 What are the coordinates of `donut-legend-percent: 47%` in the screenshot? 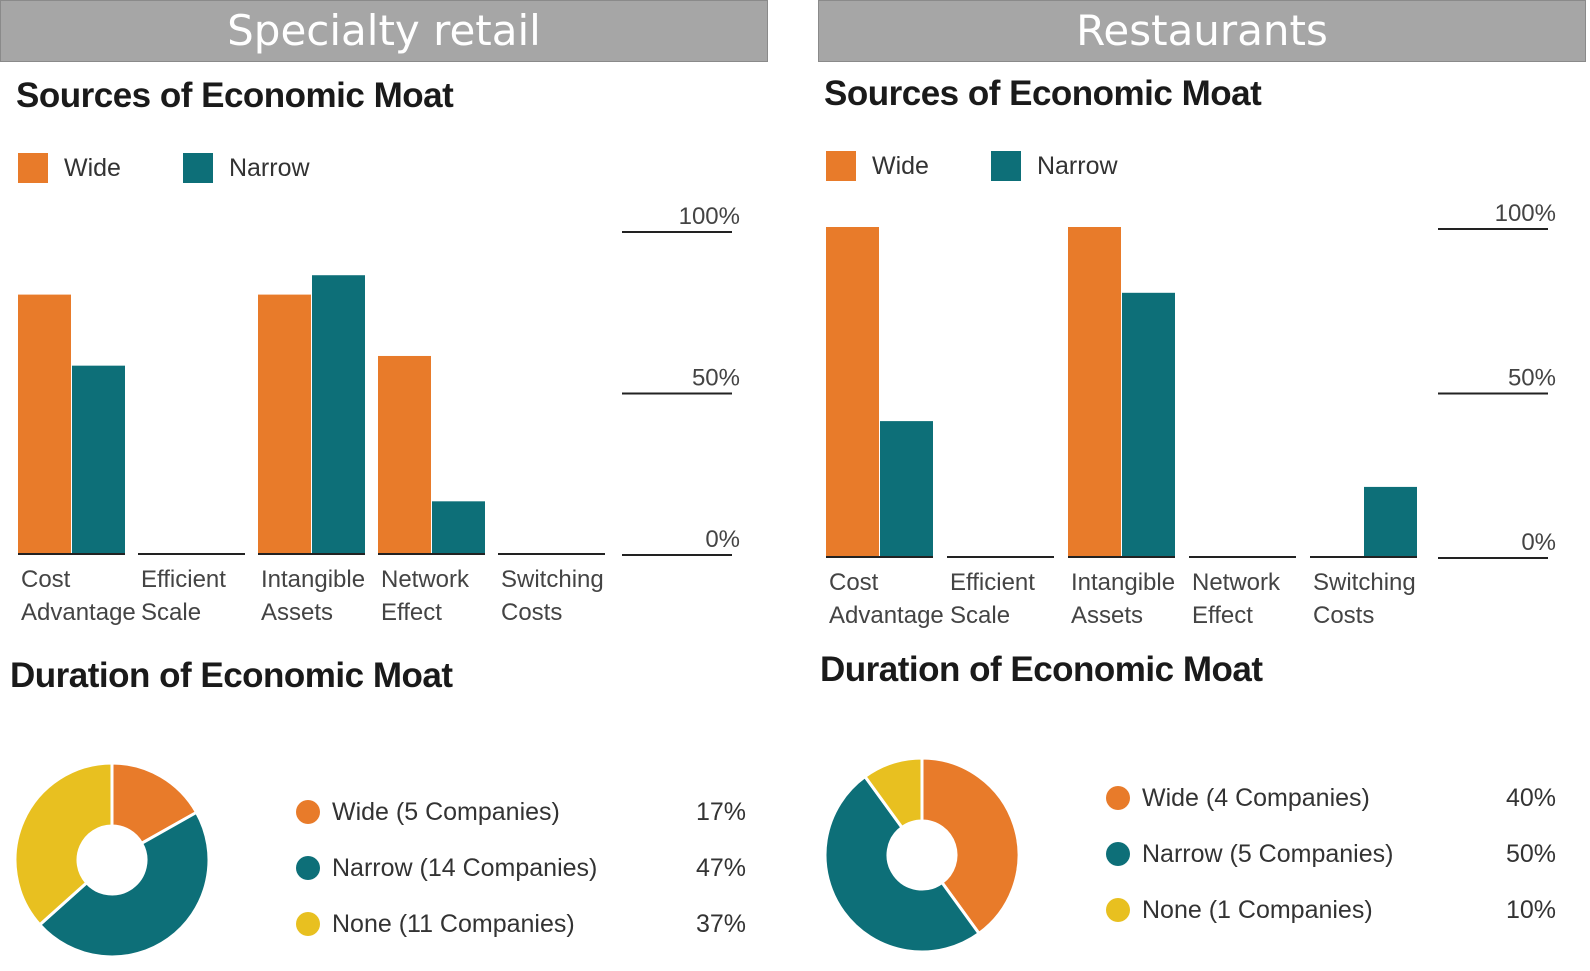 It's located at (720, 868).